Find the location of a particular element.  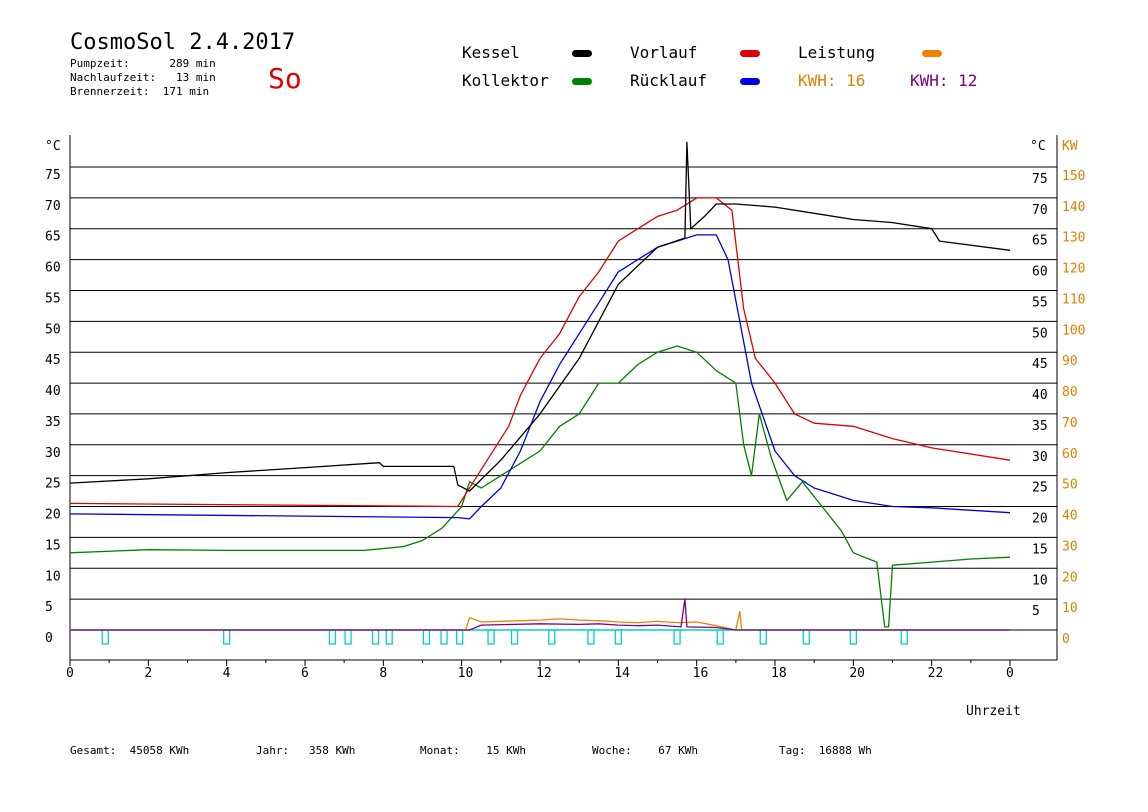

x-tick-label: 4 is located at coordinates (227, 673).